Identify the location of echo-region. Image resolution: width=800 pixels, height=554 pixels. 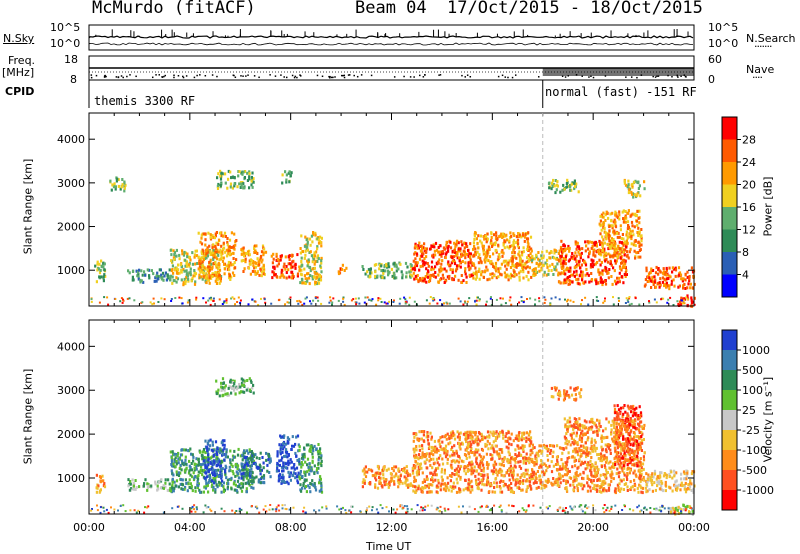
(217, 256).